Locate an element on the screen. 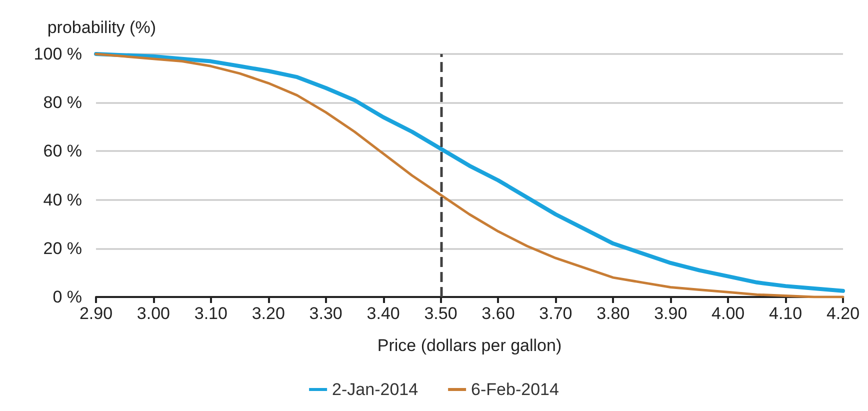  y-tick-label: 80 % is located at coordinates (62, 102).